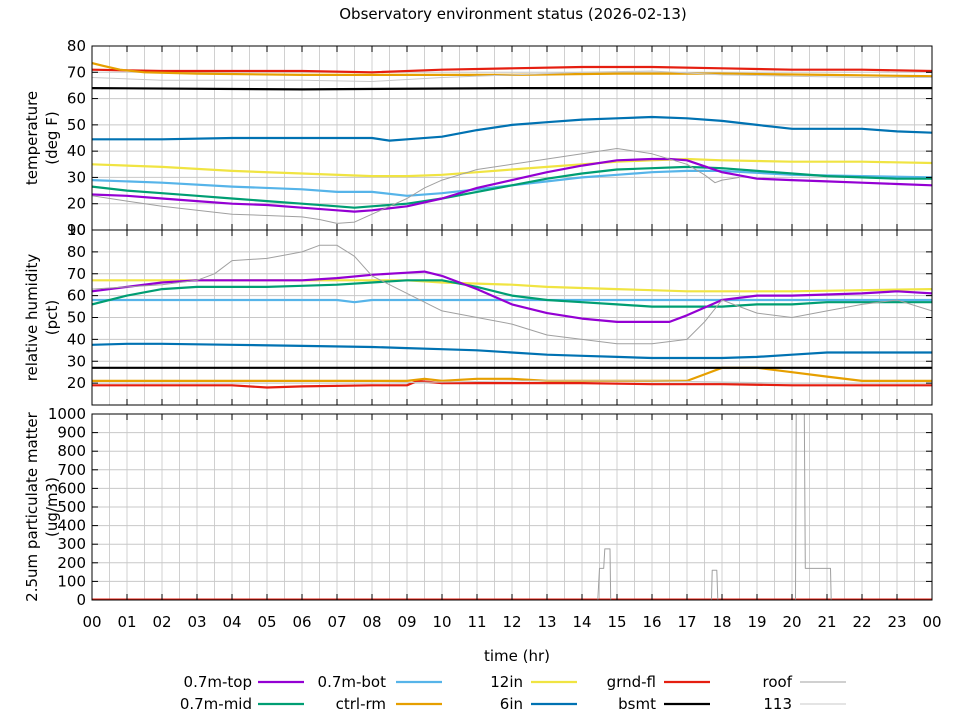 This screenshot has width=960, height=720. I want to click on x-tick-label: 03, so click(196, 622).